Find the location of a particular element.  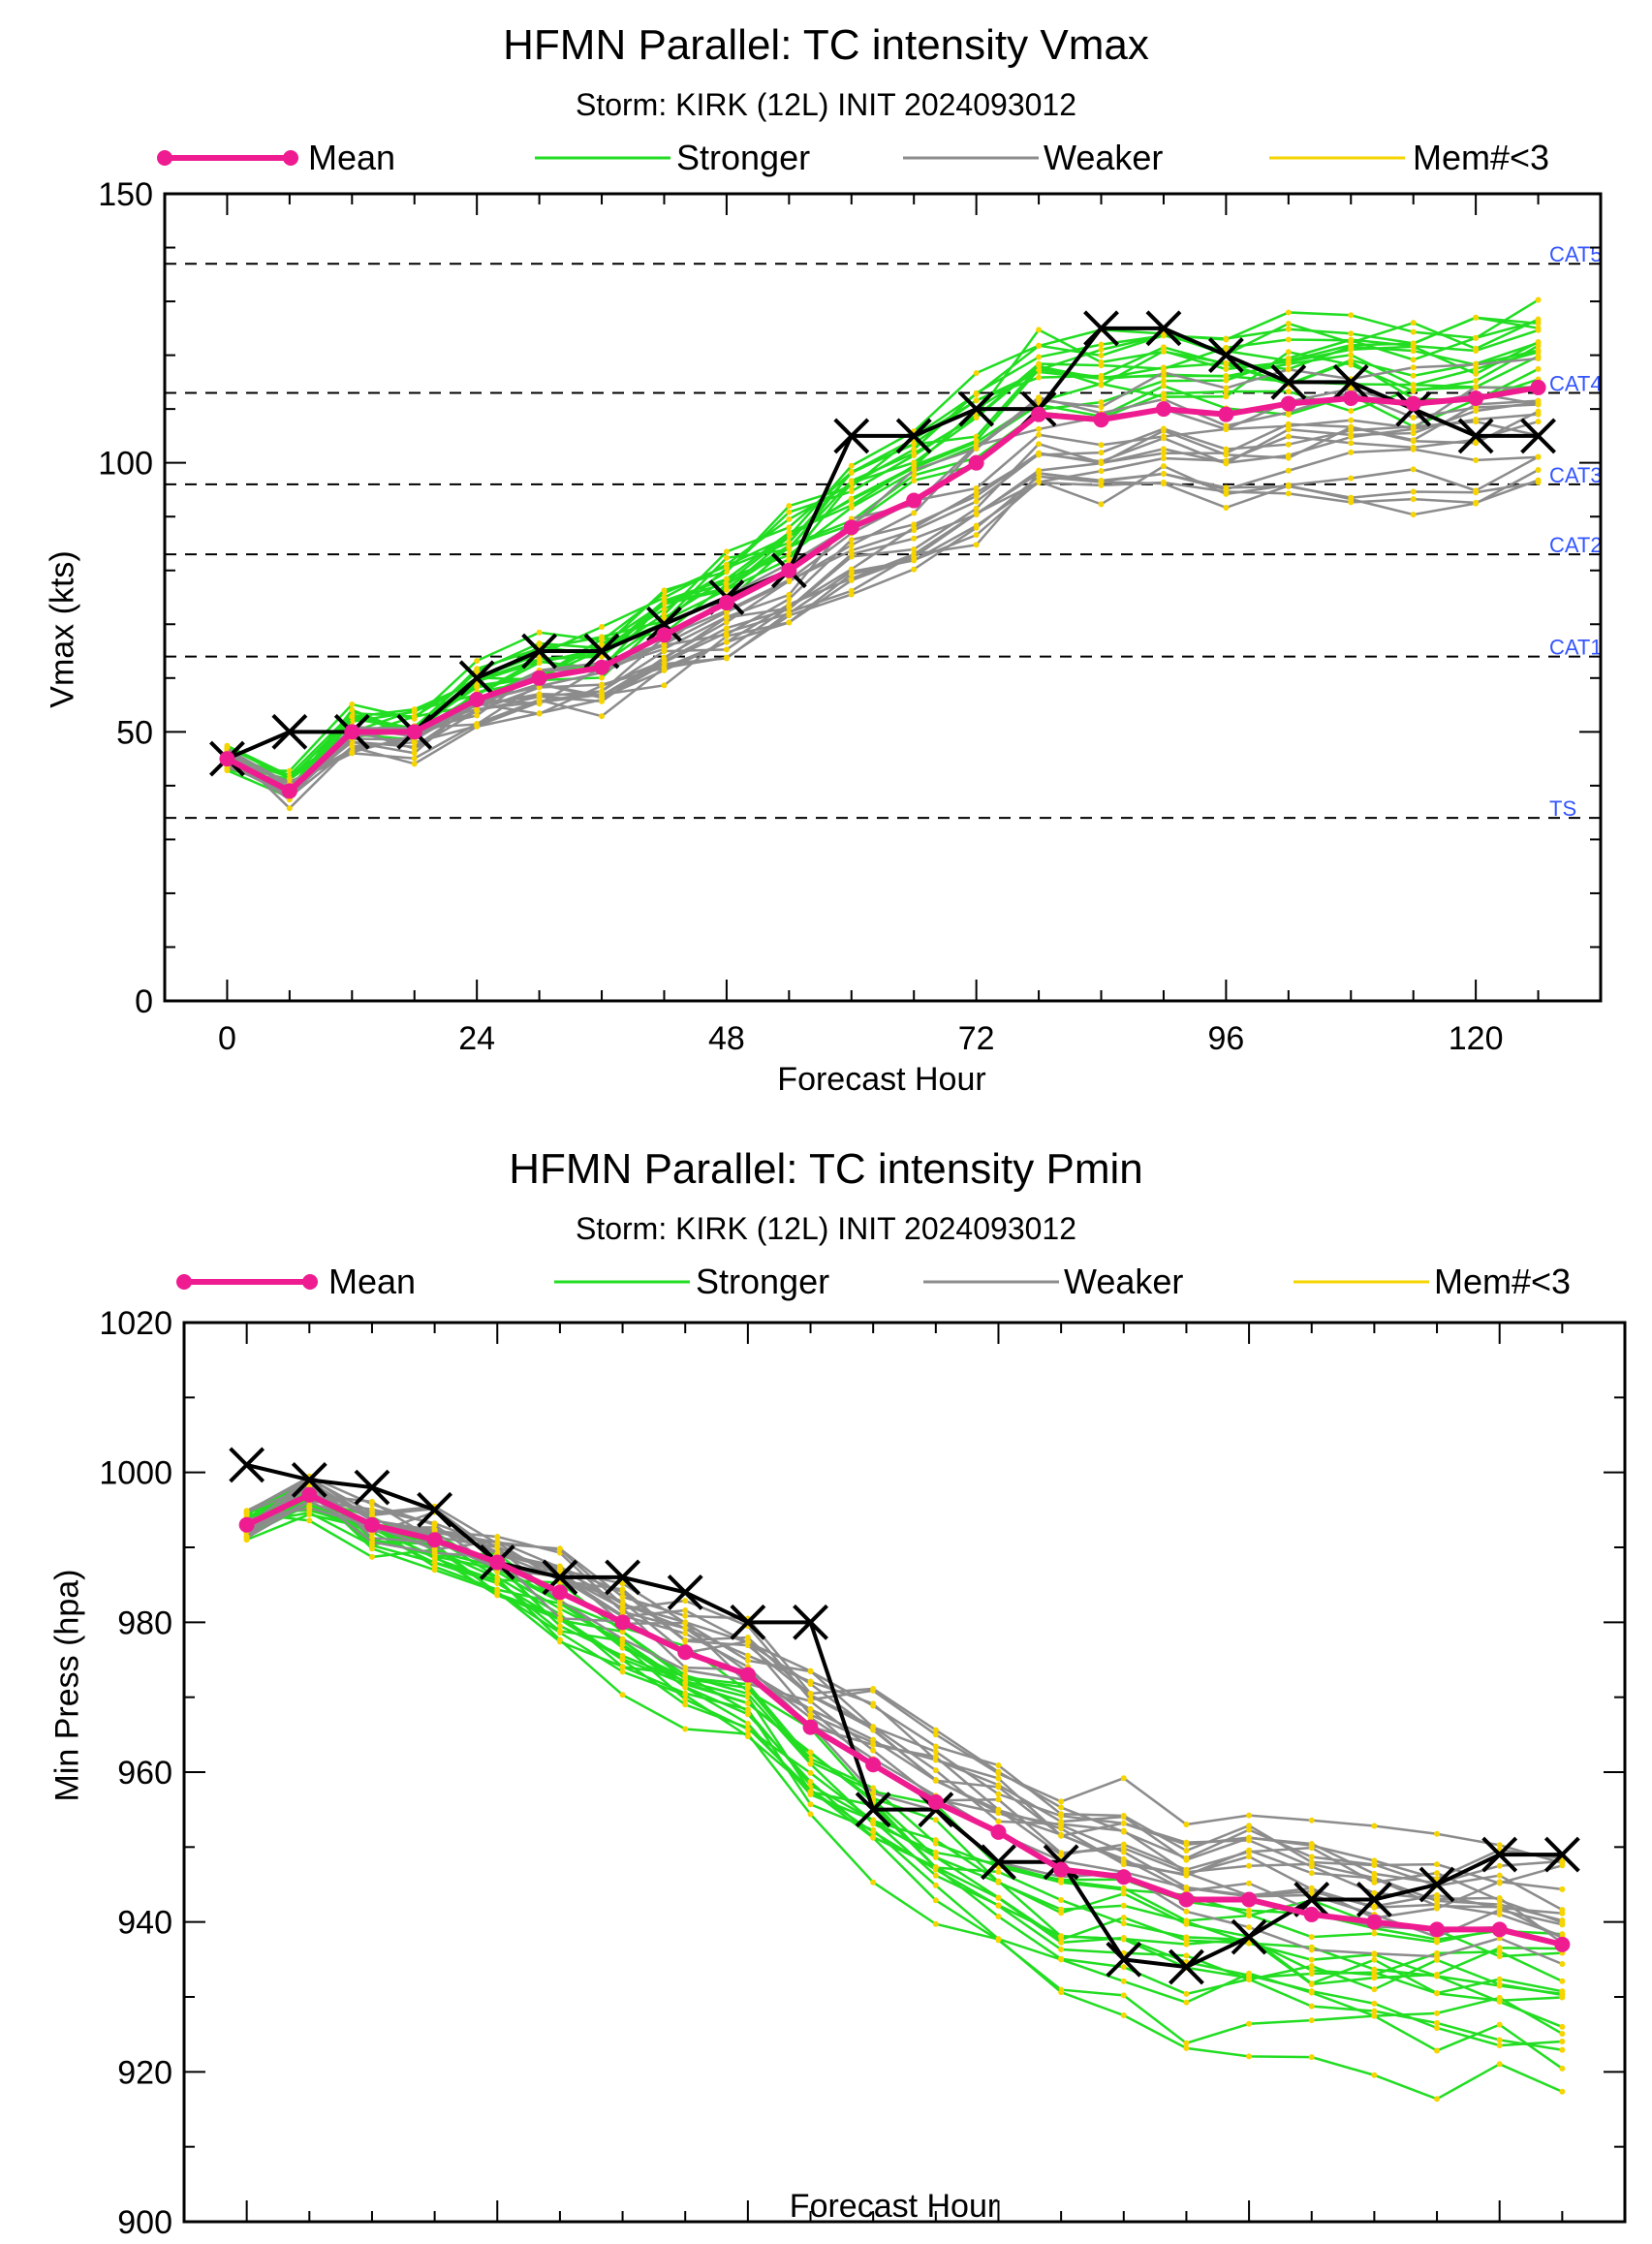

weaker-member-line is located at coordinates (882, 608).